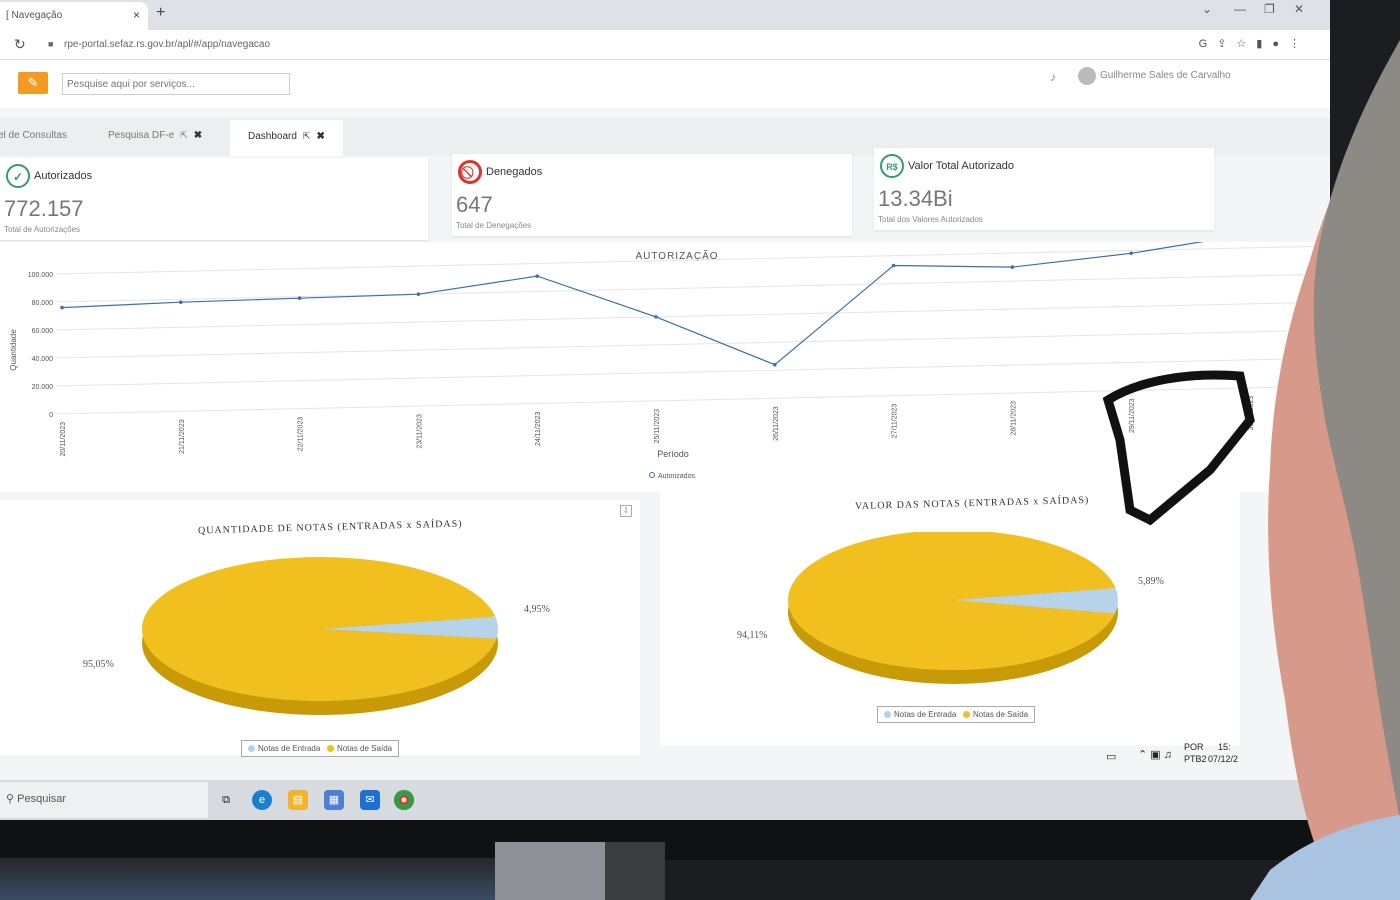 The height and width of the screenshot is (900, 1400). What do you see at coordinates (43, 303) in the screenshot?
I see `y-tick-label: 80.000` at bounding box center [43, 303].